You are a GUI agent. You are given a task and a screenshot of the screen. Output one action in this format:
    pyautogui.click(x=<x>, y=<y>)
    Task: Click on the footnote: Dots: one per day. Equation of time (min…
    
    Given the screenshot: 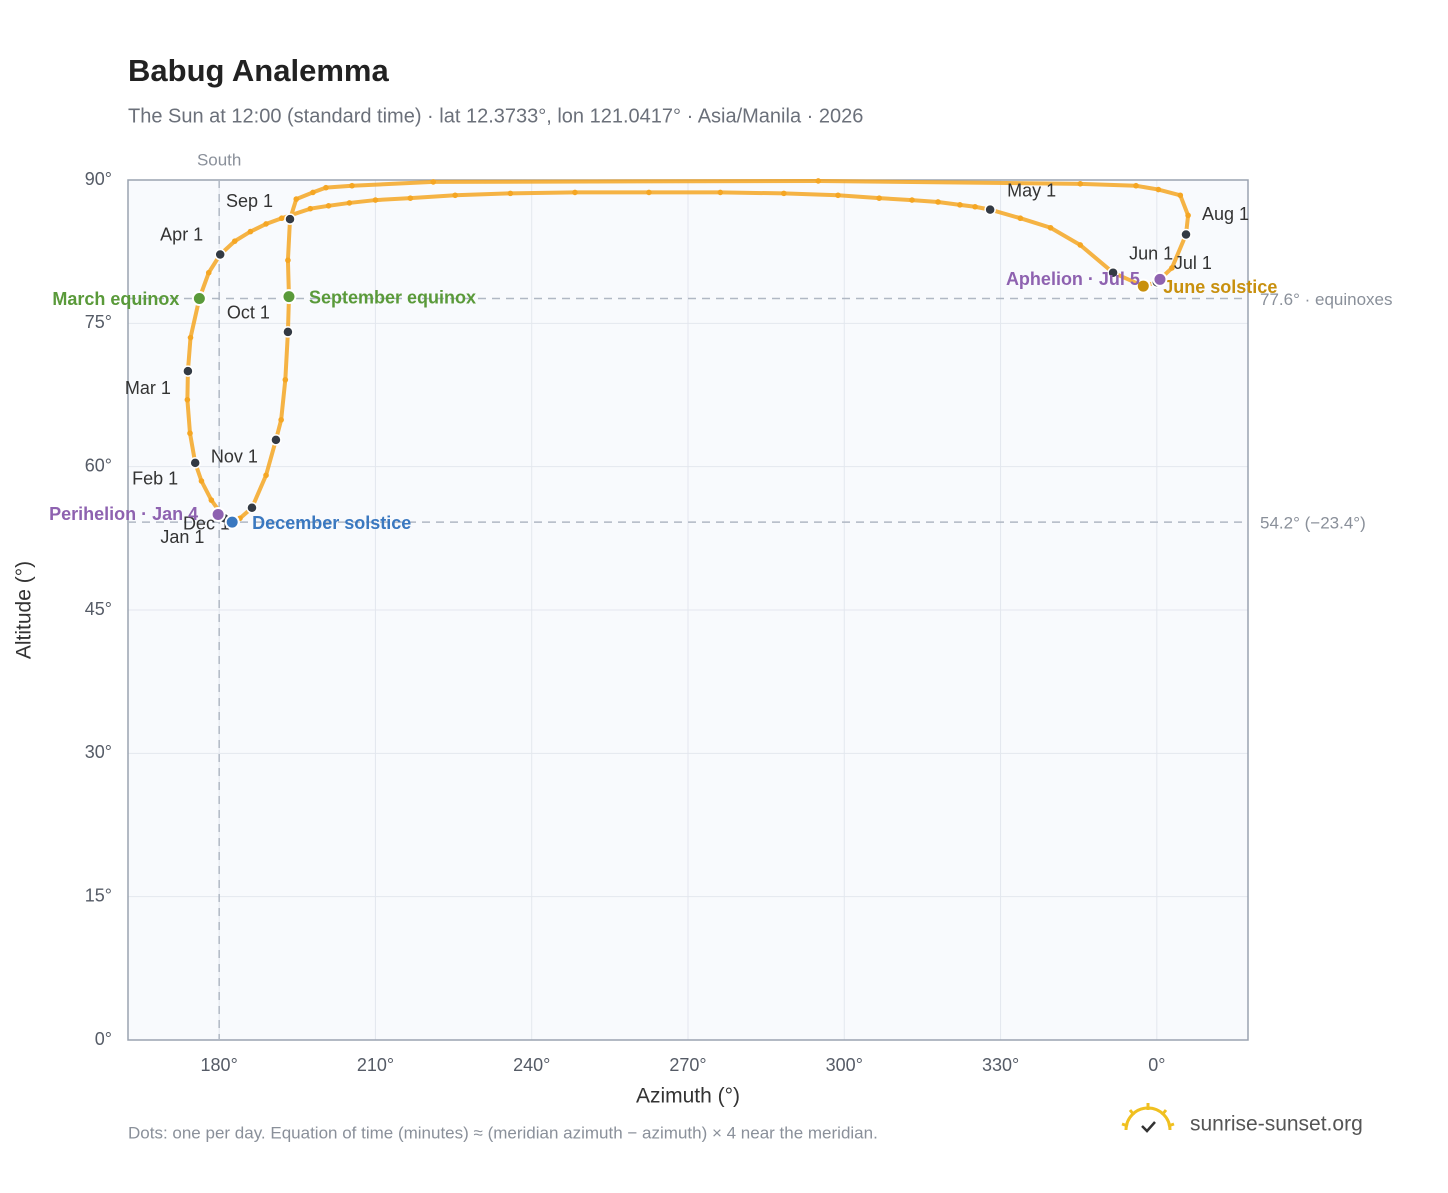 What is the action you would take?
    pyautogui.click(x=503, y=1132)
    